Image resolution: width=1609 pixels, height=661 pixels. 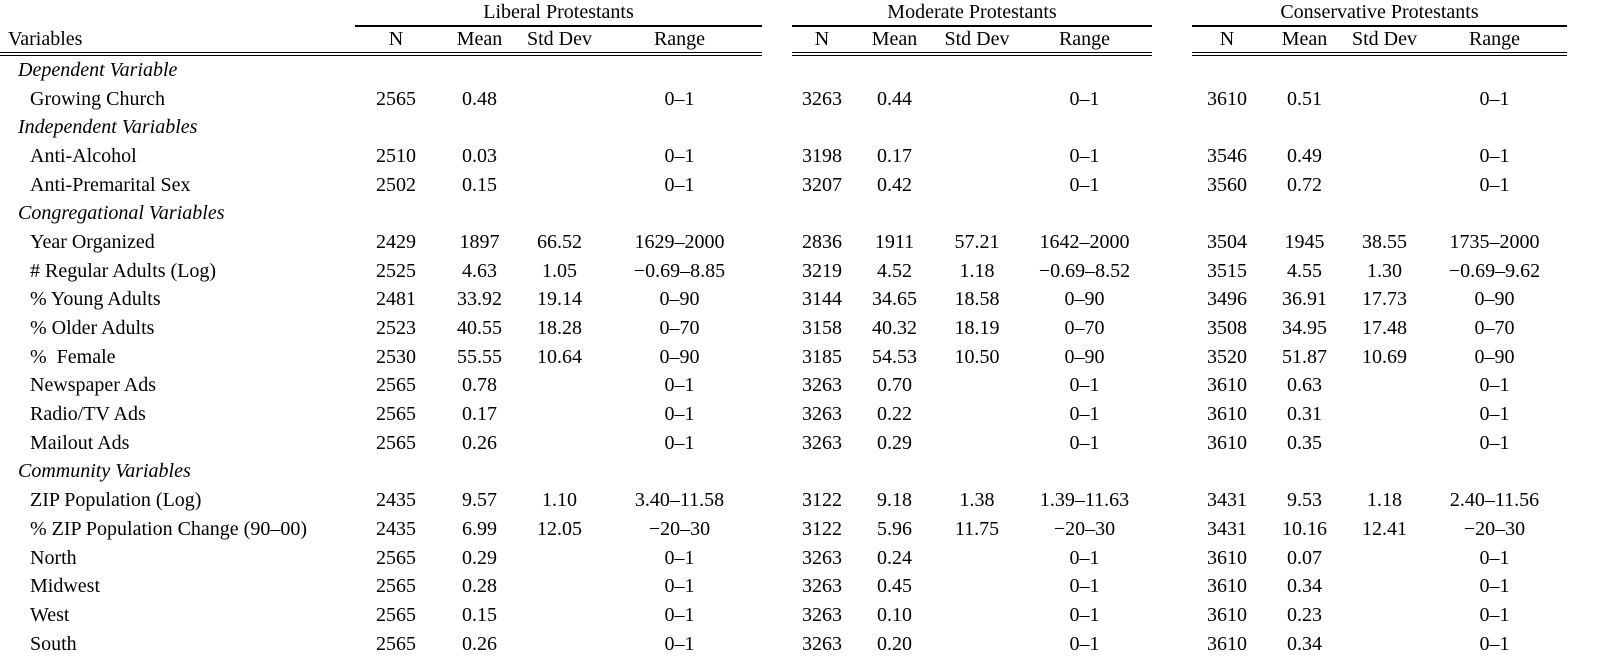 I want to click on value-cell: 51.87, so click(x=1304, y=356).